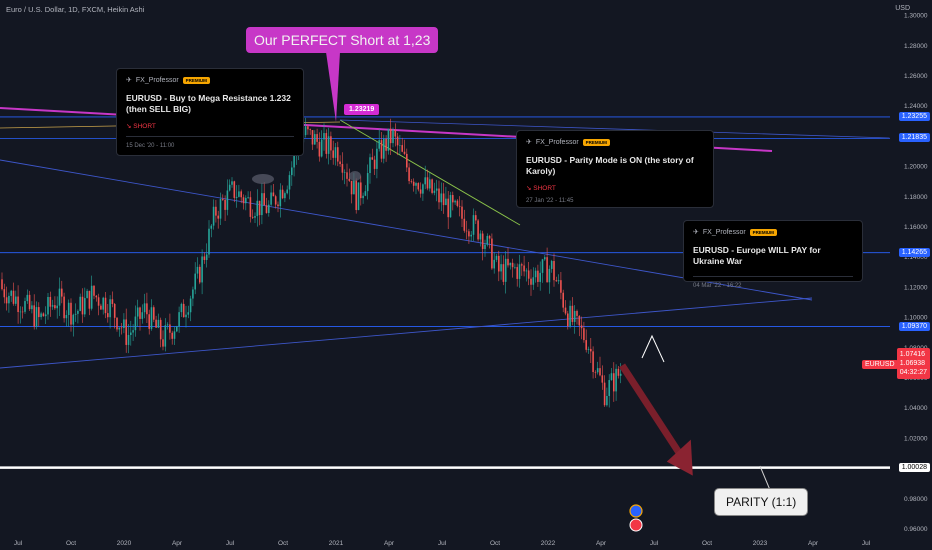 This screenshot has height=550, width=932. I want to click on event-icon, so click(636, 525).